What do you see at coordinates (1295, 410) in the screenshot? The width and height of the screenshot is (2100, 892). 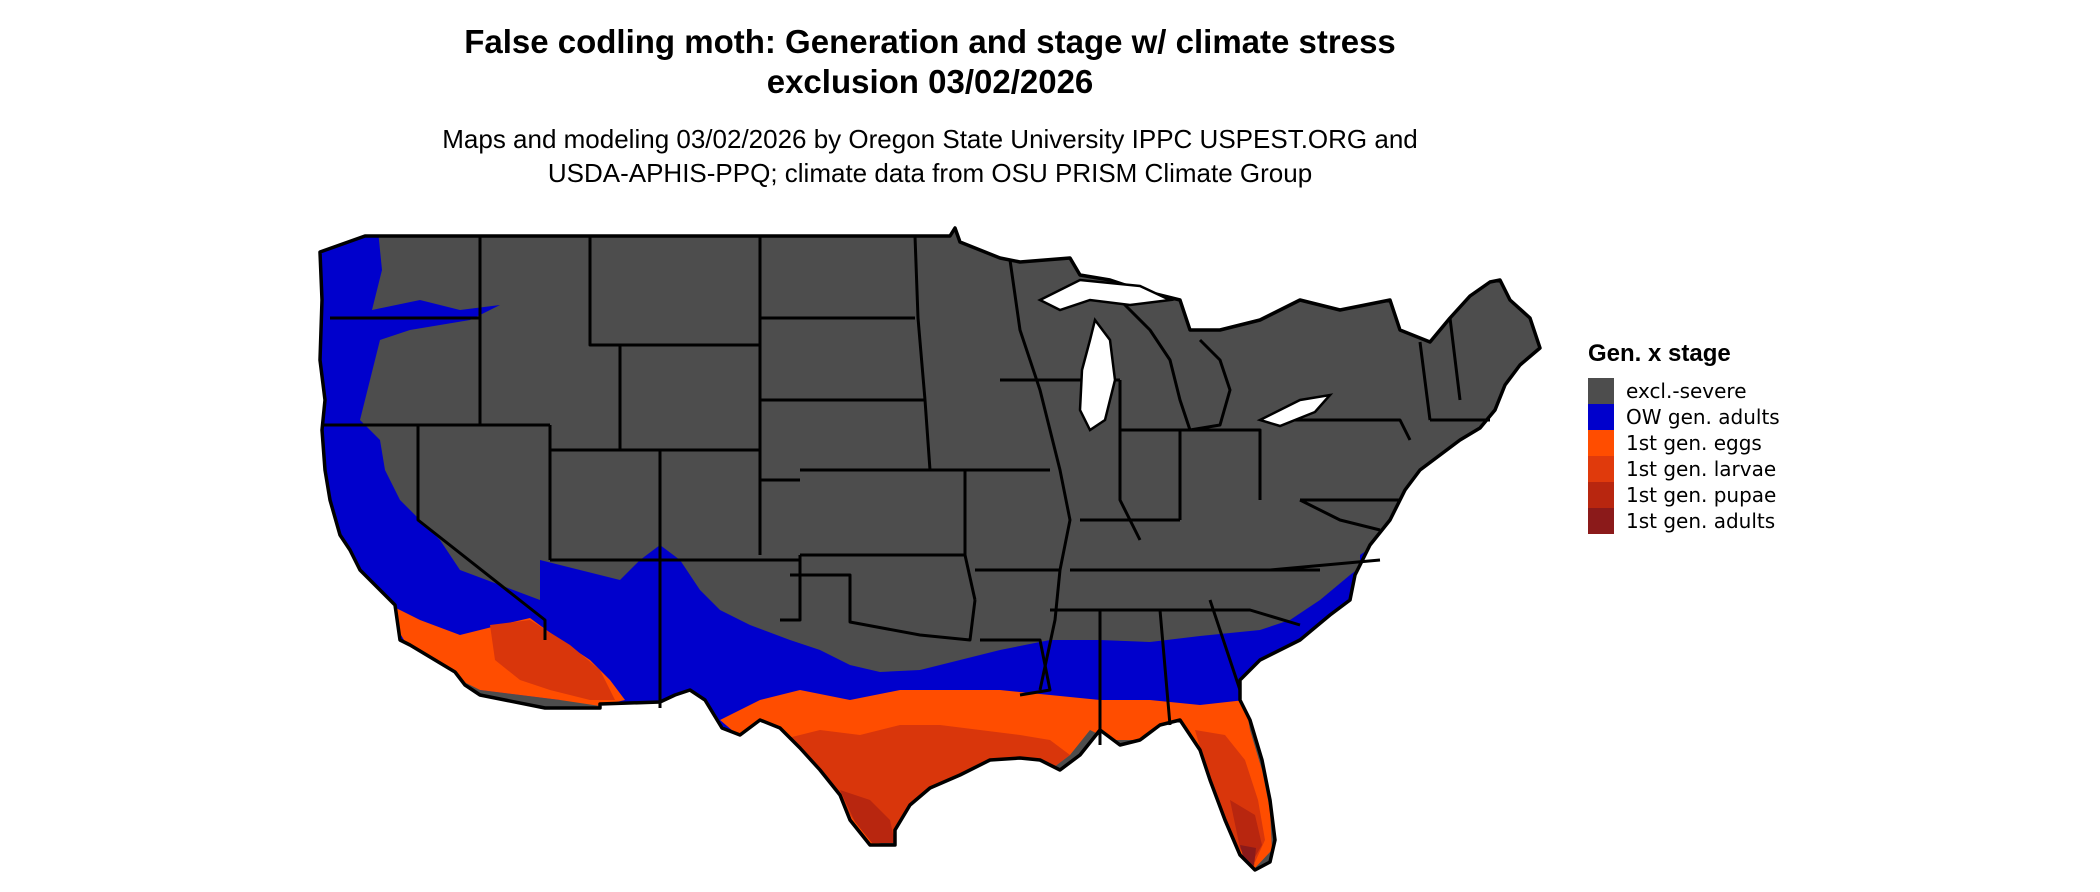 I see `lake-erie` at bounding box center [1295, 410].